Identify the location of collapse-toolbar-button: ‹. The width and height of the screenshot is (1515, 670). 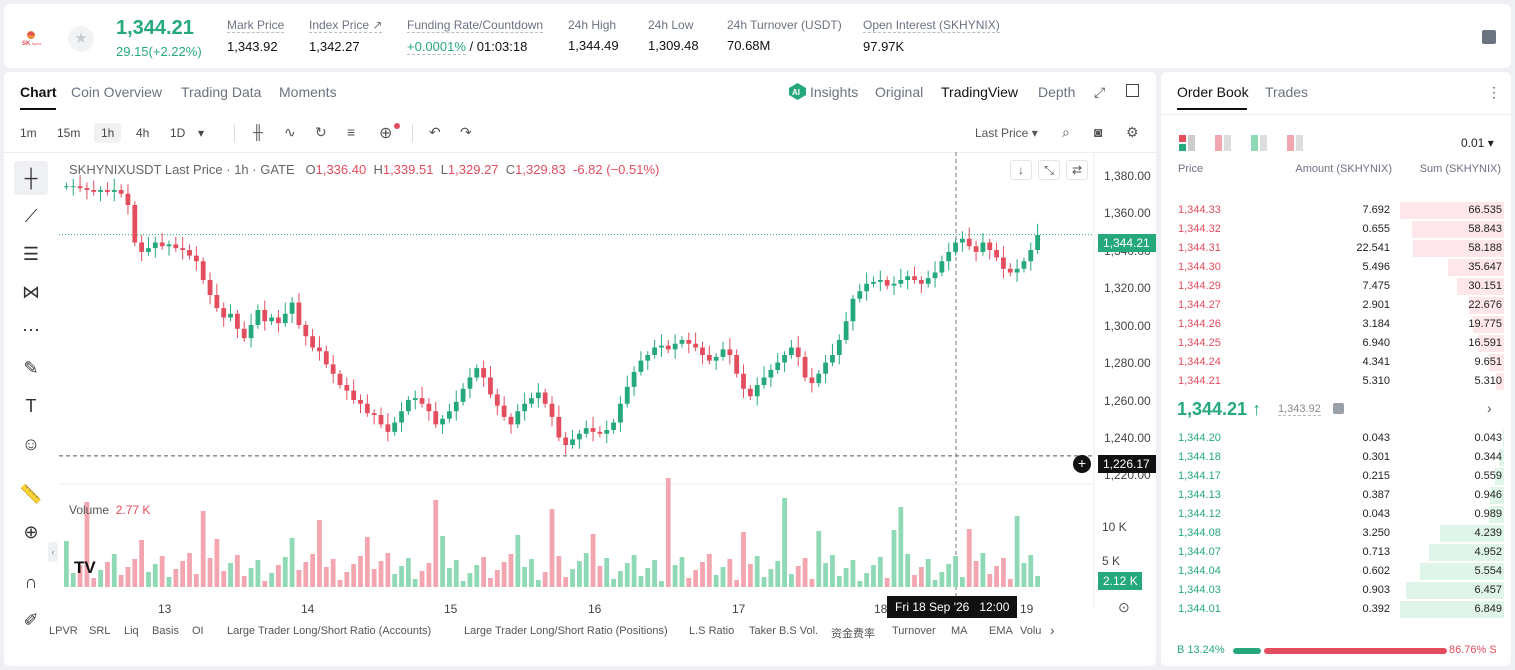
(53, 552).